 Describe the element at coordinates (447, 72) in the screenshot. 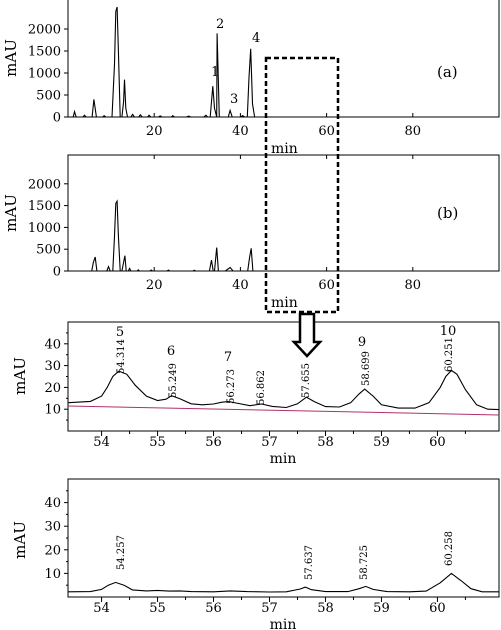

I see `panel-a-label: (a)` at that location.